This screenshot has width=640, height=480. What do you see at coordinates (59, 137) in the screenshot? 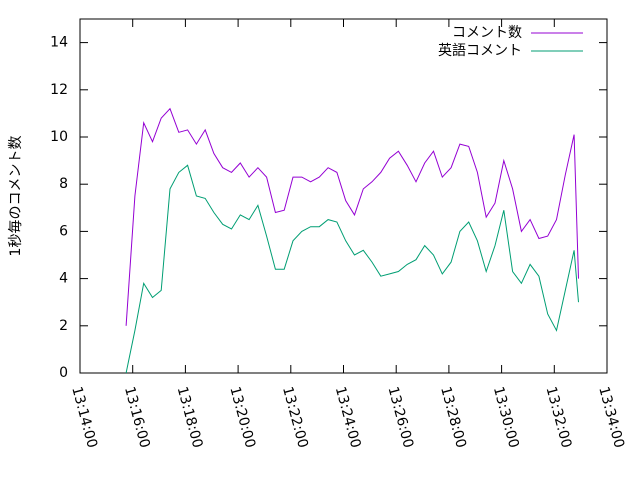
I see `y-tick-label: 10` at bounding box center [59, 137].